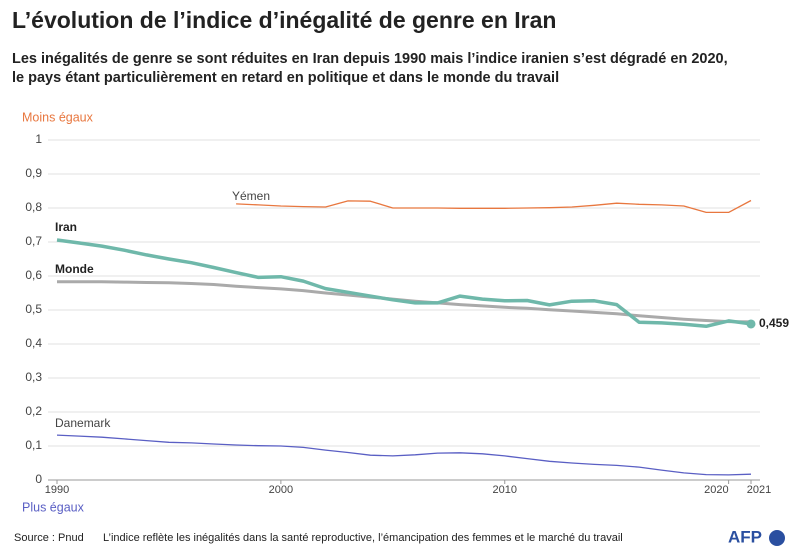  I want to click on y-tick-label: 0,7, so click(33, 241).